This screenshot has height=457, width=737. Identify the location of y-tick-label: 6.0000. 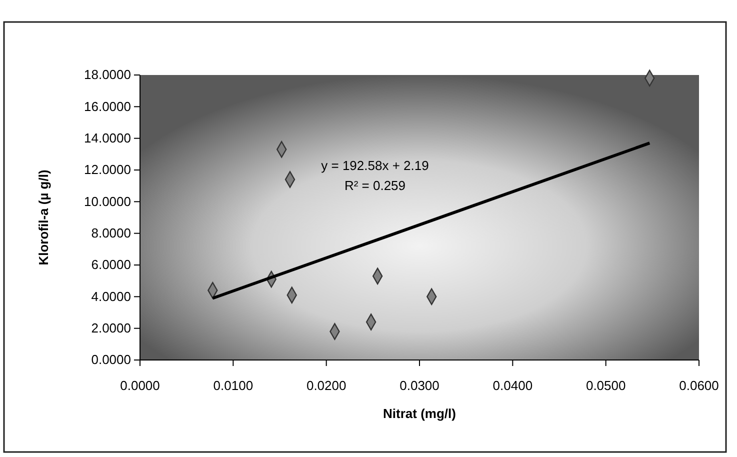
(111, 264).